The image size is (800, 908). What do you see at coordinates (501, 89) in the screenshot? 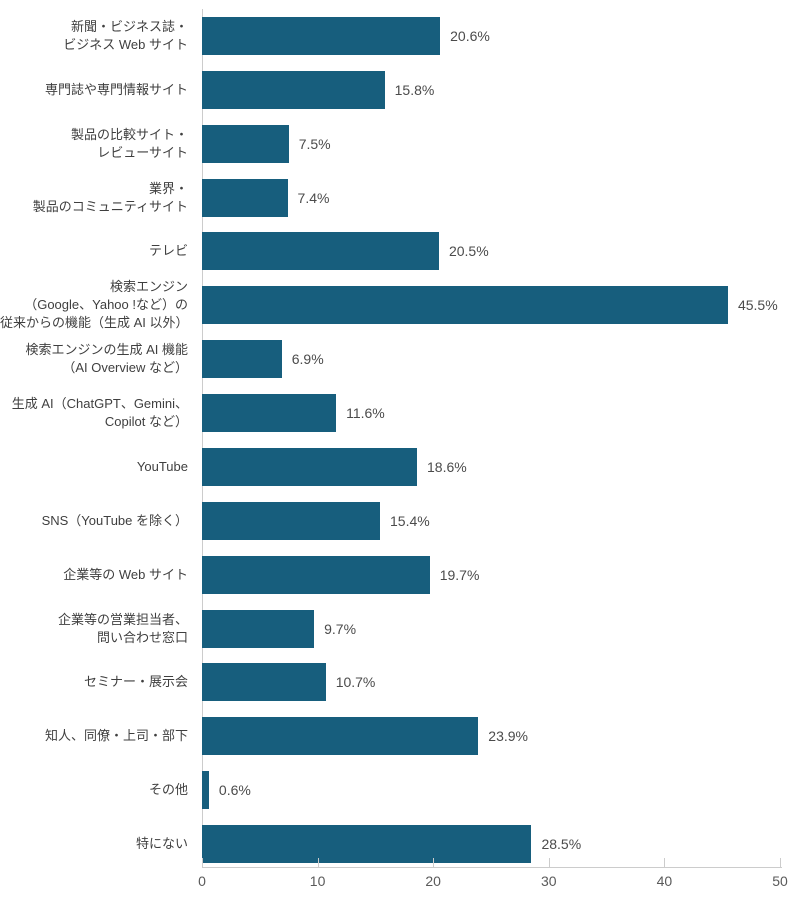
I see `bar-track: 15.8%` at bounding box center [501, 89].